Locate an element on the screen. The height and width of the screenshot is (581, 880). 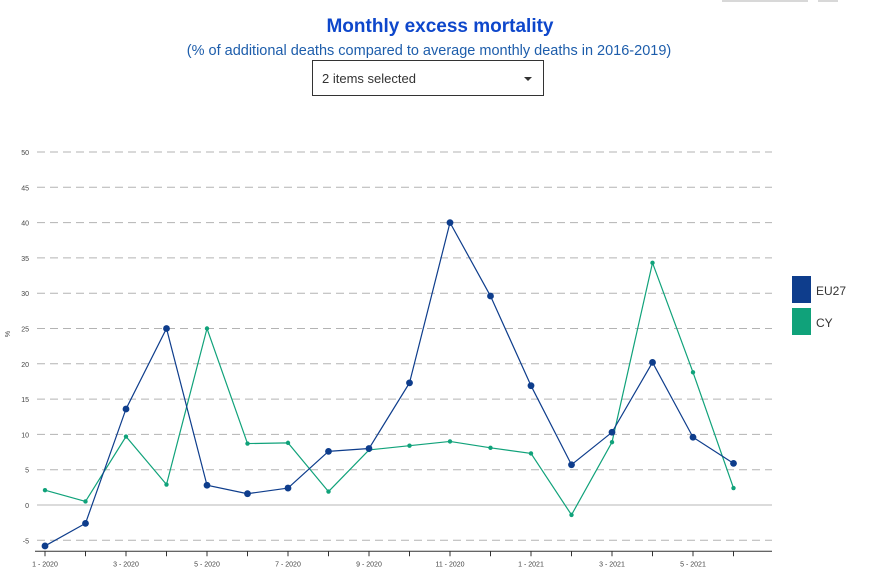
y-tick-label: 50 is located at coordinates (25, 153).